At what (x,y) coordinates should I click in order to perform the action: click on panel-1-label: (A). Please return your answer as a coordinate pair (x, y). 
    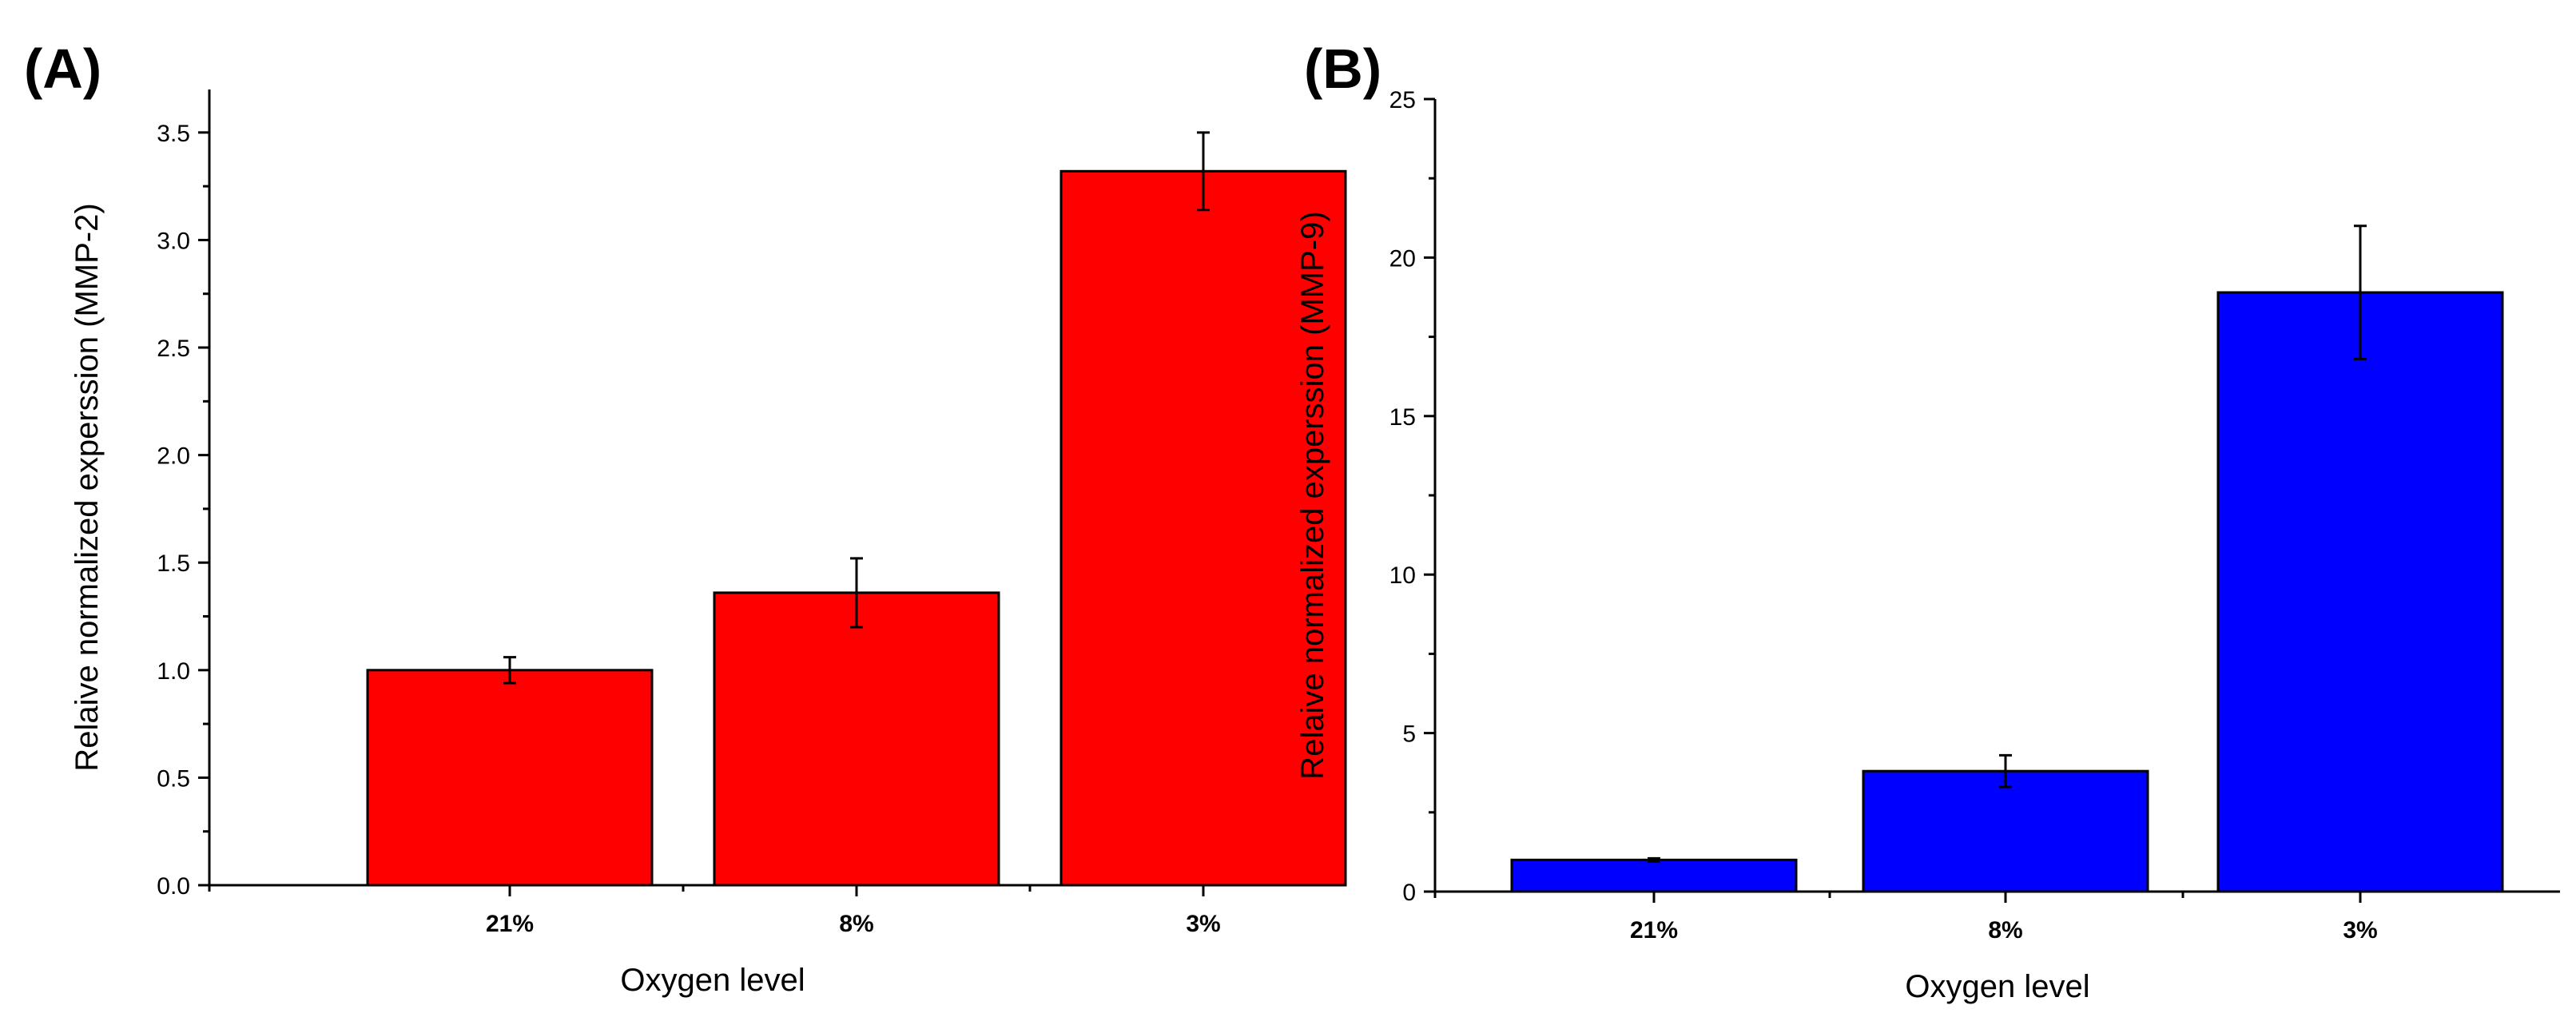
    Looking at the image, I should click on (62, 69).